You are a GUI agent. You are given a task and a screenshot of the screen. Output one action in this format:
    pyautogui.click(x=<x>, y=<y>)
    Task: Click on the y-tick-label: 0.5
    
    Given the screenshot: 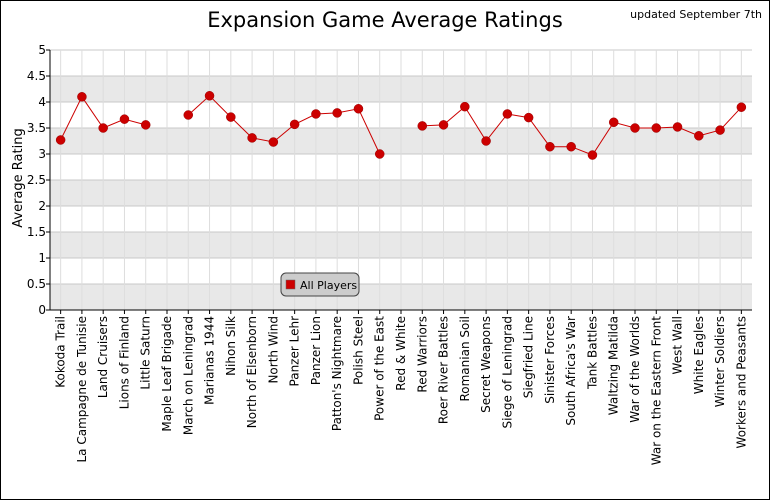 What is the action you would take?
    pyautogui.click(x=36, y=284)
    